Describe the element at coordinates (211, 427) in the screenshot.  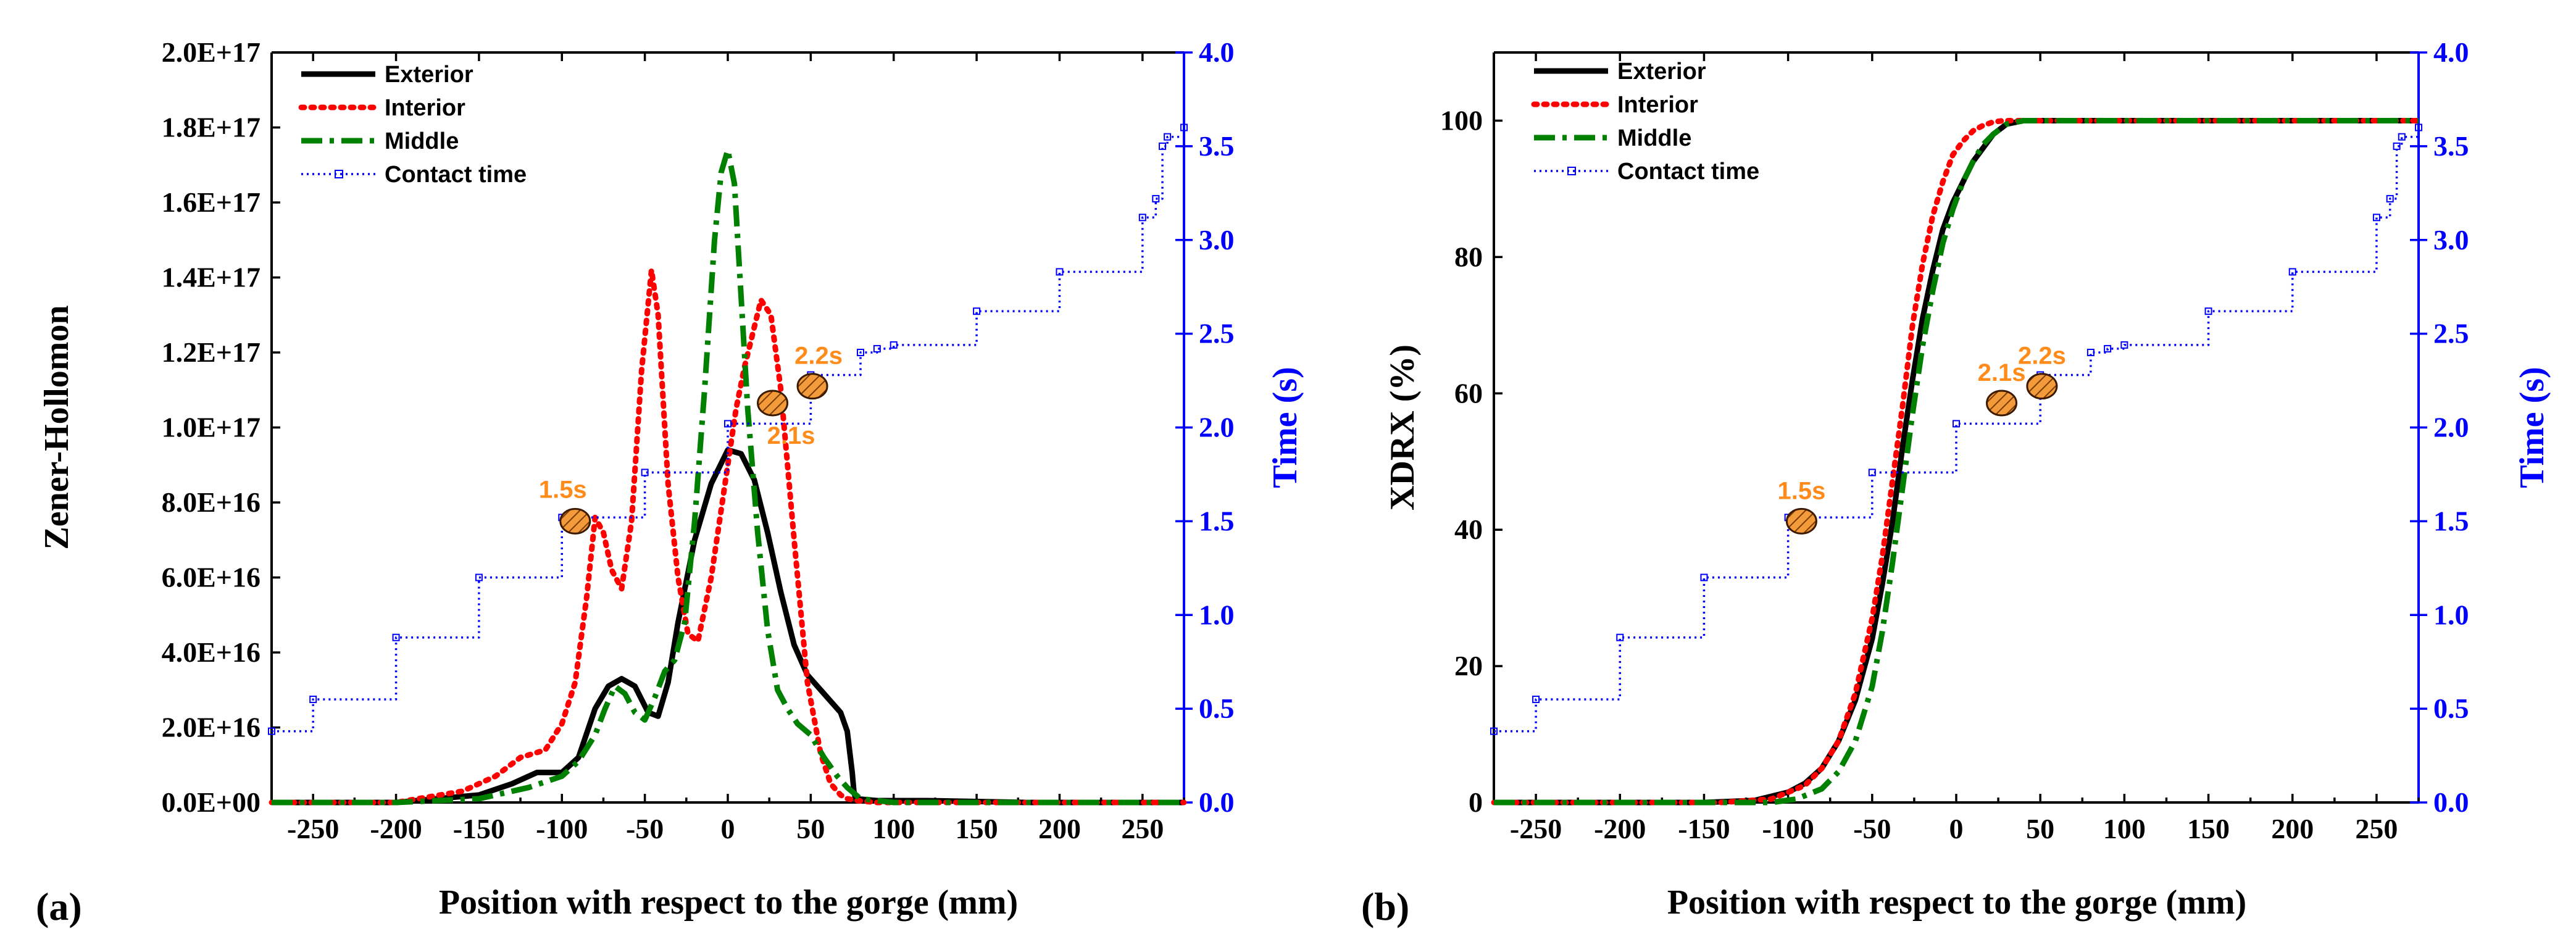
I see `y-tick-label: 1.0E+17` at that location.